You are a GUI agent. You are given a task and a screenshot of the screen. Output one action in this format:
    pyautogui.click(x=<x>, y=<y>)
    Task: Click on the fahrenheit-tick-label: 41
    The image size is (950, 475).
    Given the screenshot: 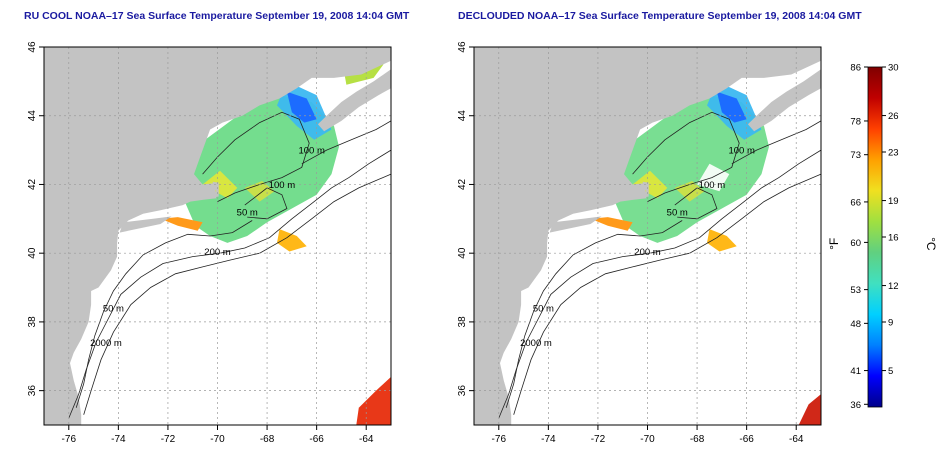 What is the action you would take?
    pyautogui.click(x=855, y=371)
    